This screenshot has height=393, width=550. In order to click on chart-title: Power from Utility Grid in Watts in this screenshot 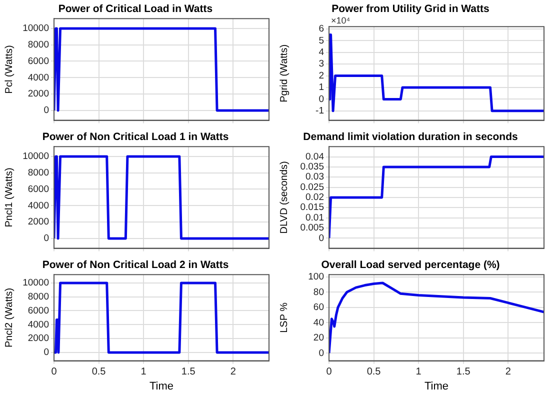, I will do `click(411, 9)`.